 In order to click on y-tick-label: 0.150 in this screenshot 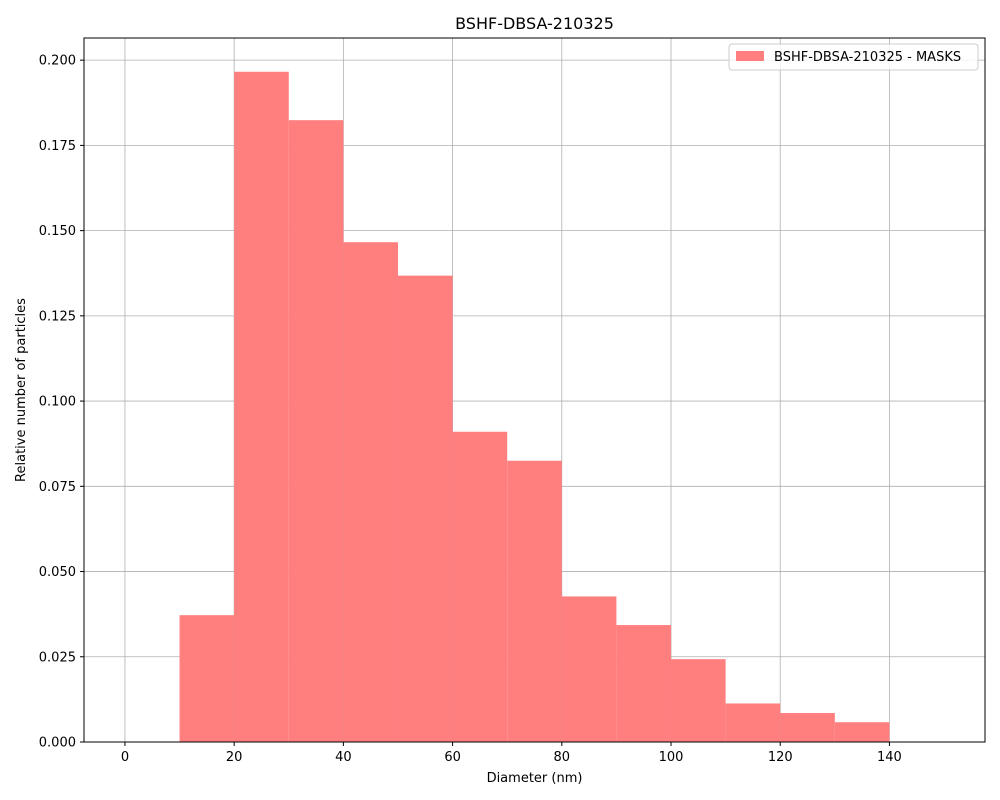, I will do `click(57, 231)`.